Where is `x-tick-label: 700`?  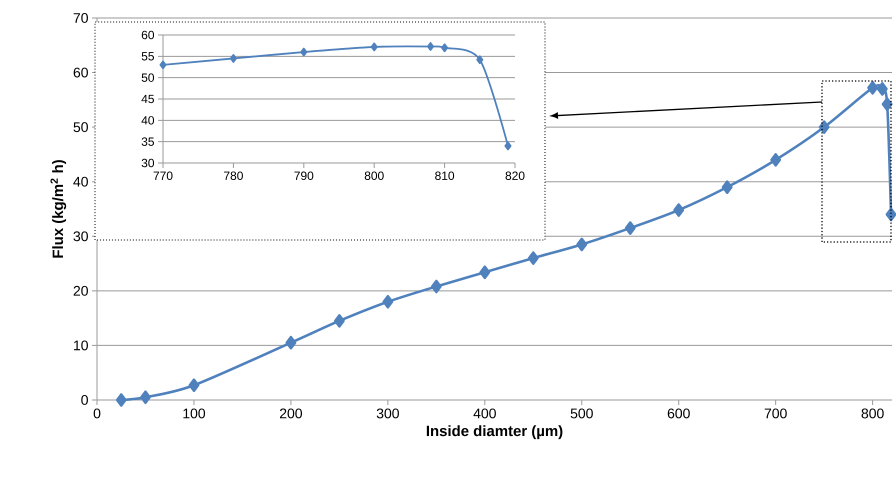 x-tick-label: 700 is located at coordinates (775, 413).